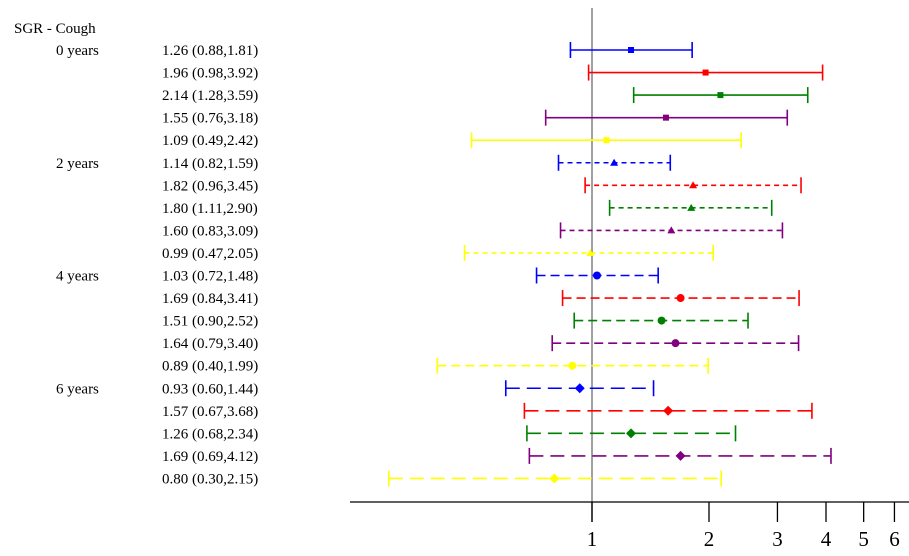 The height and width of the screenshot is (556, 909). Describe the element at coordinates (210, 51) in the screenshot. I see `estimate-ci-text: 1.26 (0.88,1.81)` at that location.